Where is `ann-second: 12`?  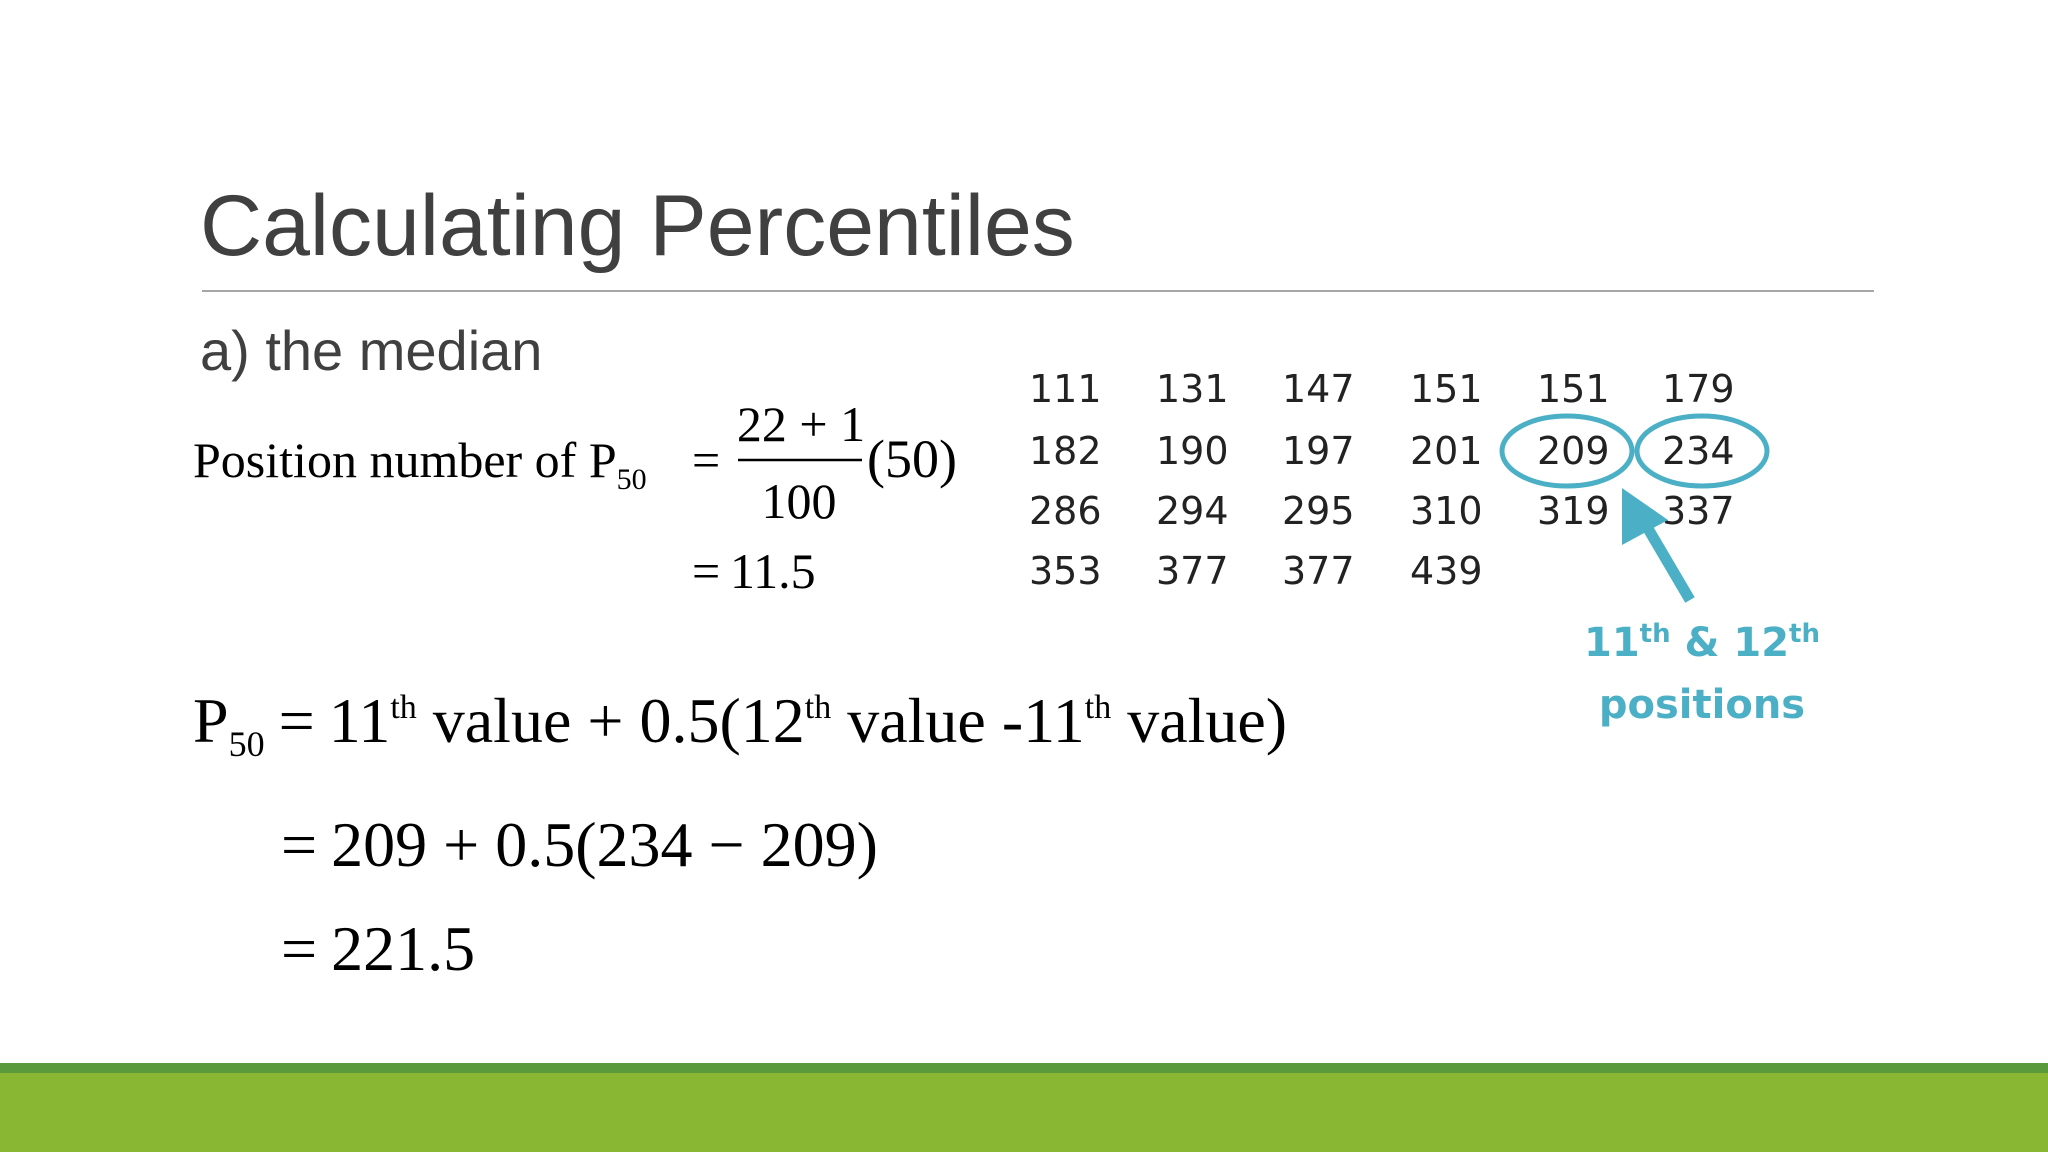
ann-second: 12 is located at coordinates (1761, 643).